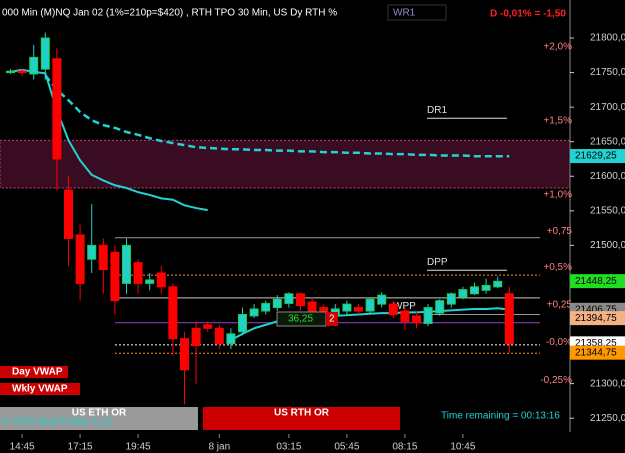  I want to click on percent-label: -0,0%, so click(559, 342).